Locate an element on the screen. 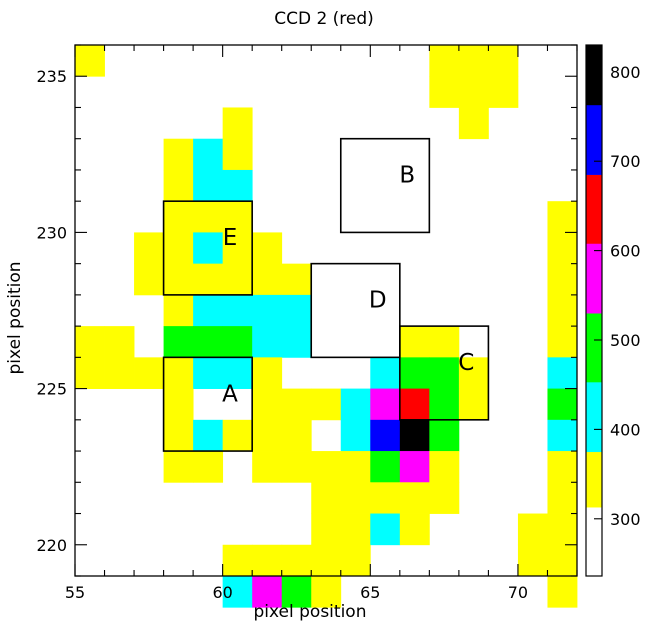 The height and width of the screenshot is (624, 665). colorbar: 300 400 500 600 700 800 is located at coordinates (613, 310).